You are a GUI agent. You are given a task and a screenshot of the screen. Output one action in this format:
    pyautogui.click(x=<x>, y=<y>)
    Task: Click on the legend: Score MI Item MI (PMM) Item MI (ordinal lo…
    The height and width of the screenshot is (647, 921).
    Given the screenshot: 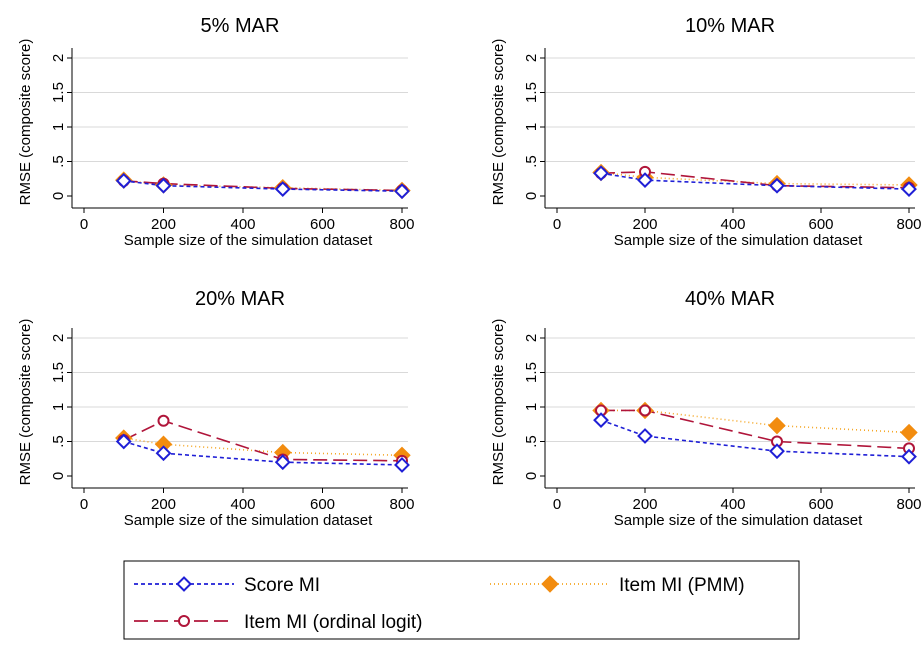 What is the action you would take?
    pyautogui.click(x=461, y=600)
    